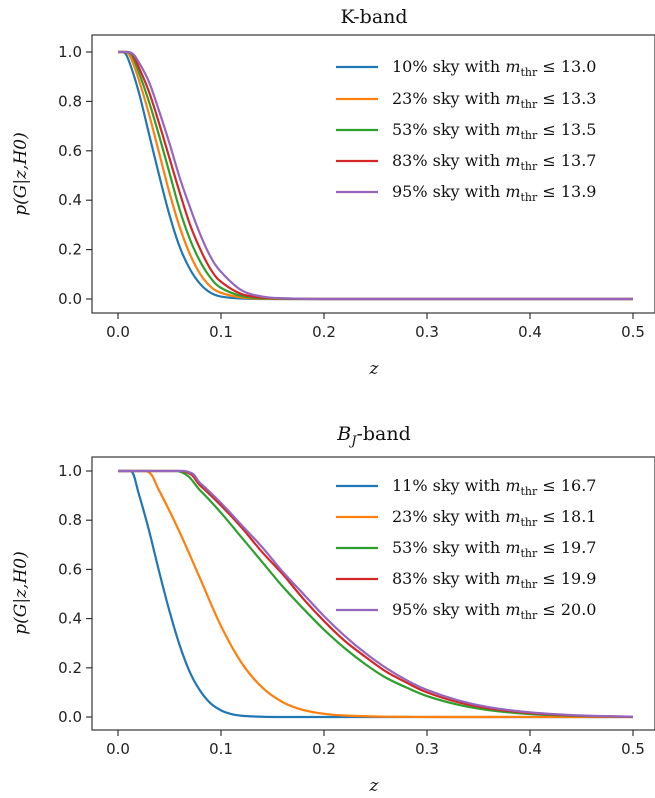 Image resolution: width=655 pixels, height=798 pixels. Describe the element at coordinates (373, 17) in the screenshot. I see `panel-title: K-band` at that location.